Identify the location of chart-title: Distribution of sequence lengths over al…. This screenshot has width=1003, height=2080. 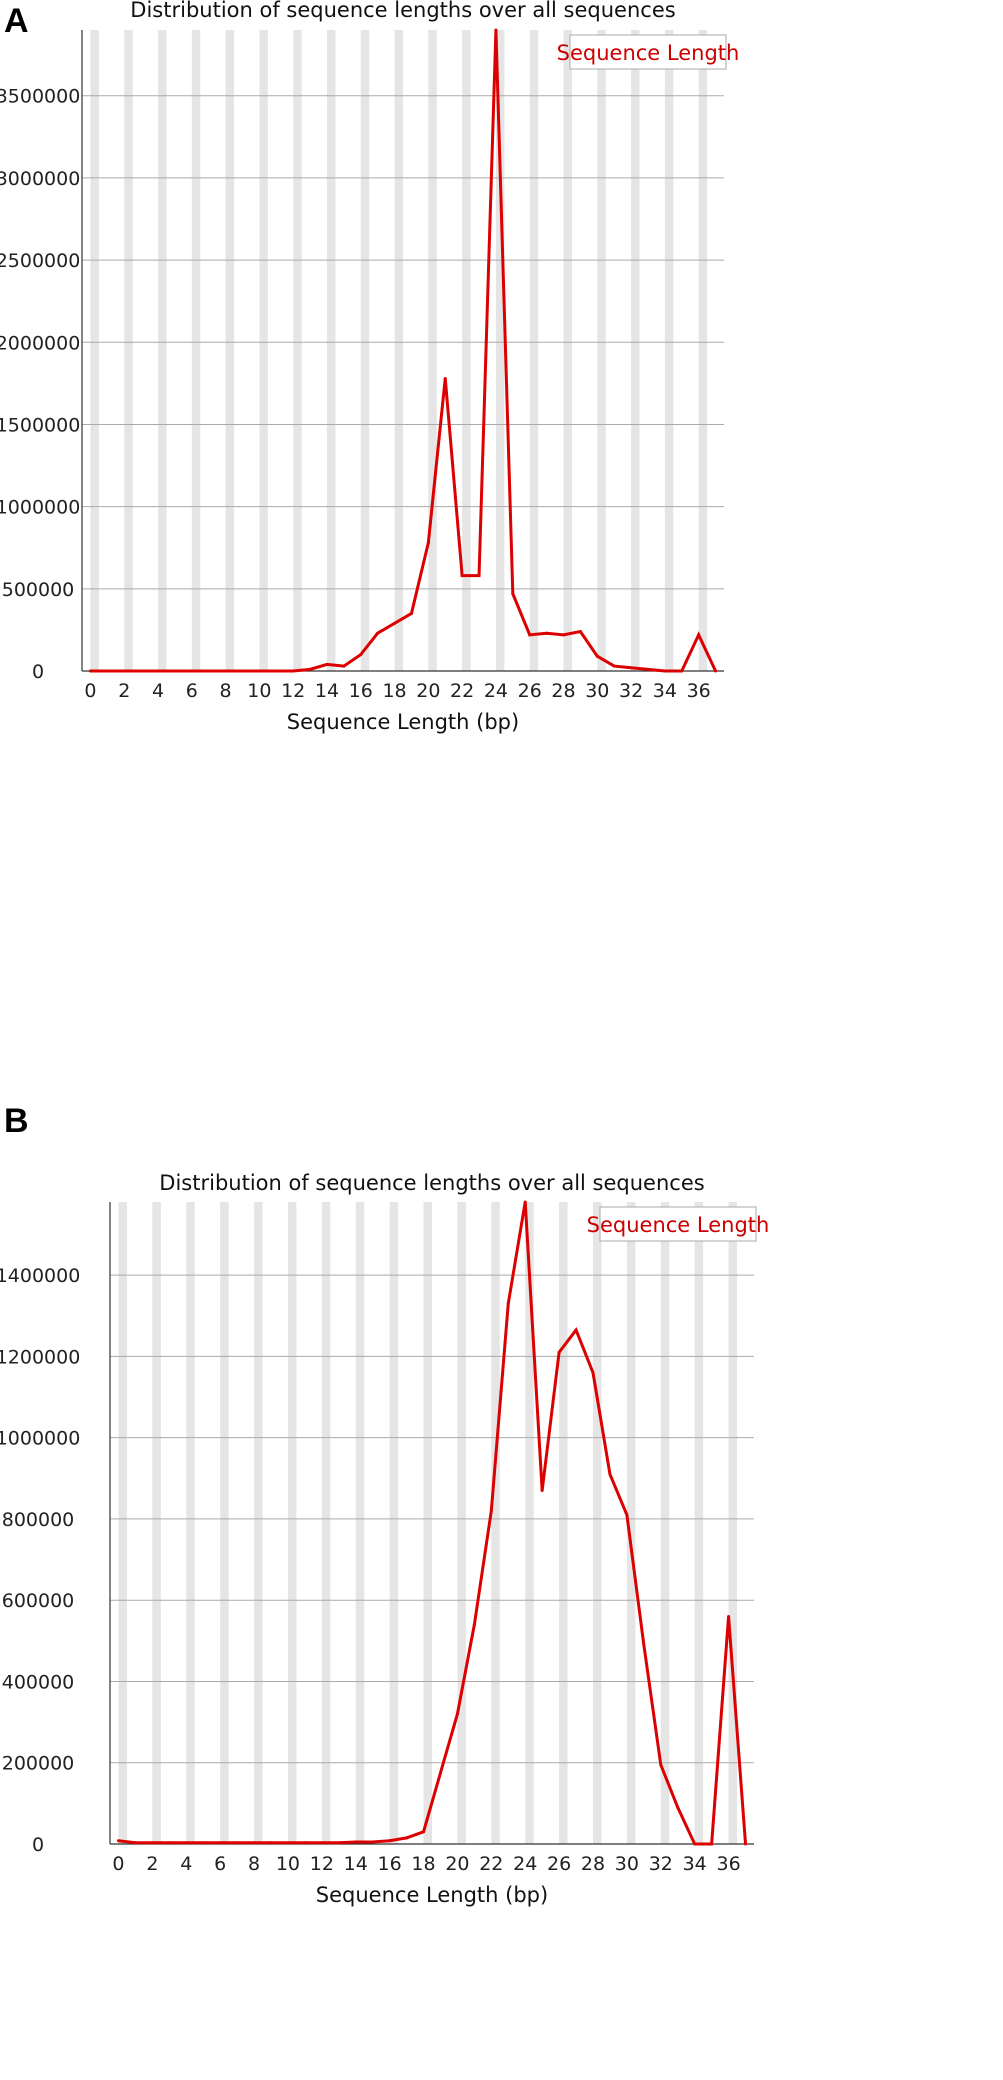
(402, 11).